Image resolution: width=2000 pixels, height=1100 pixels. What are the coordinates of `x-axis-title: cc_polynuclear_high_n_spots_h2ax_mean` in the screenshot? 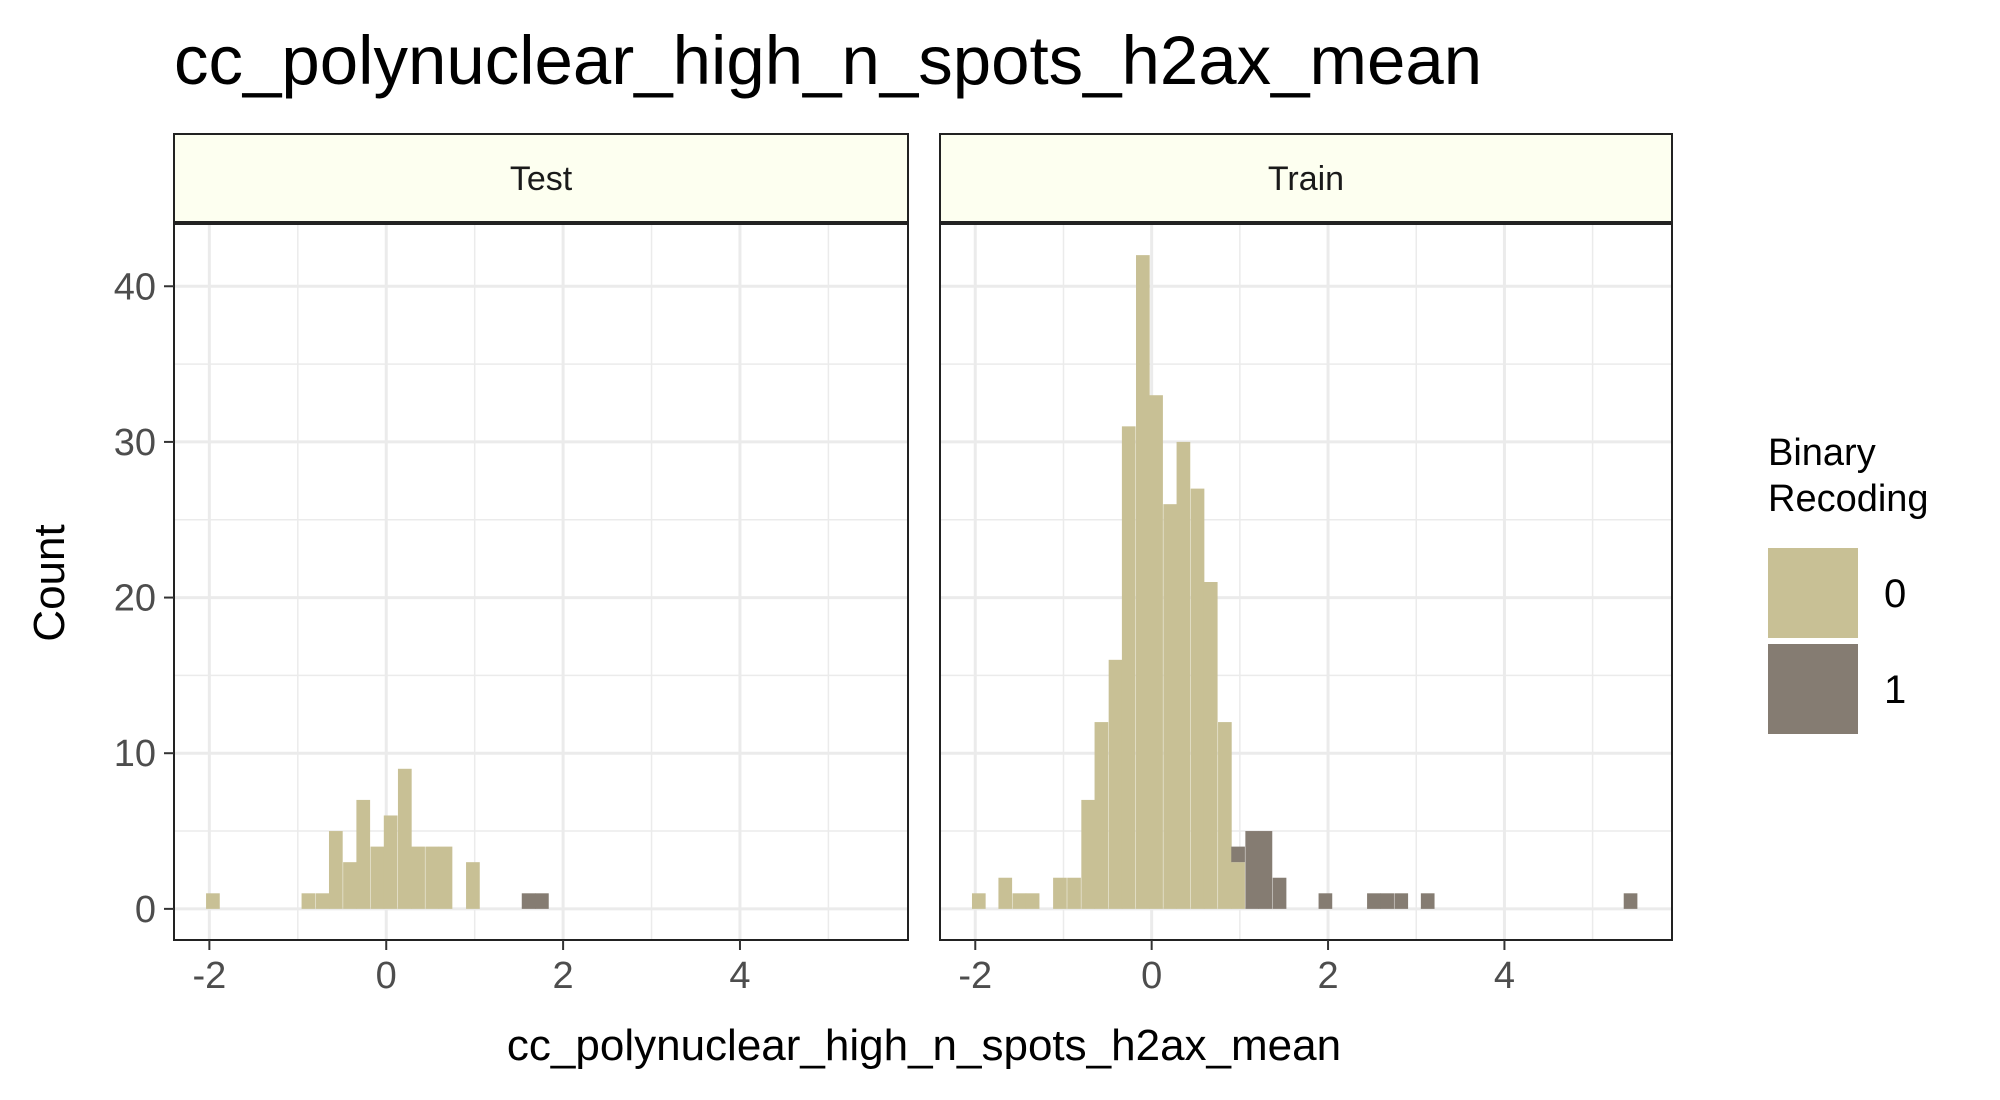 It's located at (924, 1045).